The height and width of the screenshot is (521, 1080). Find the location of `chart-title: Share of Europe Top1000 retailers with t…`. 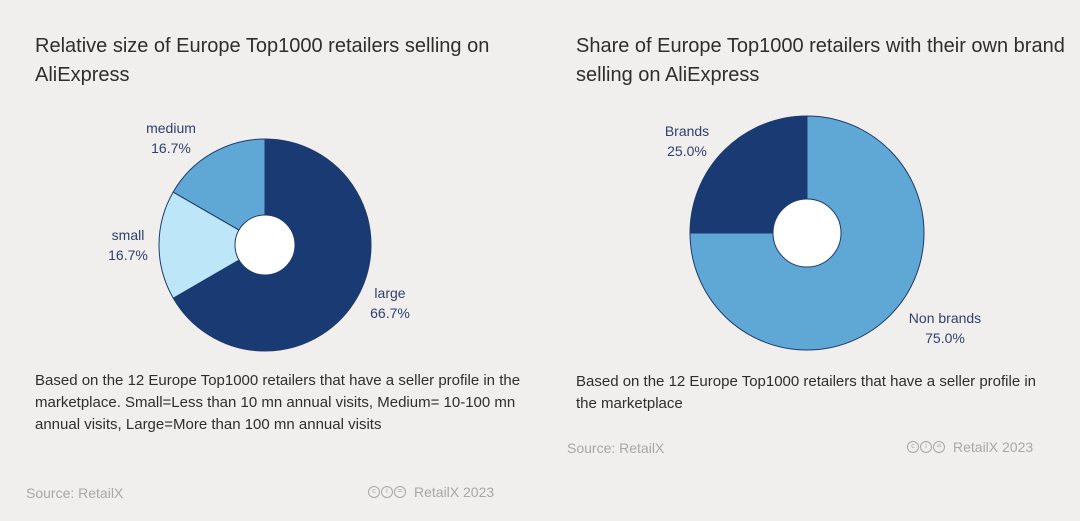

chart-title: Share of Europe Top1000 retailers with t… is located at coordinates (820, 60).